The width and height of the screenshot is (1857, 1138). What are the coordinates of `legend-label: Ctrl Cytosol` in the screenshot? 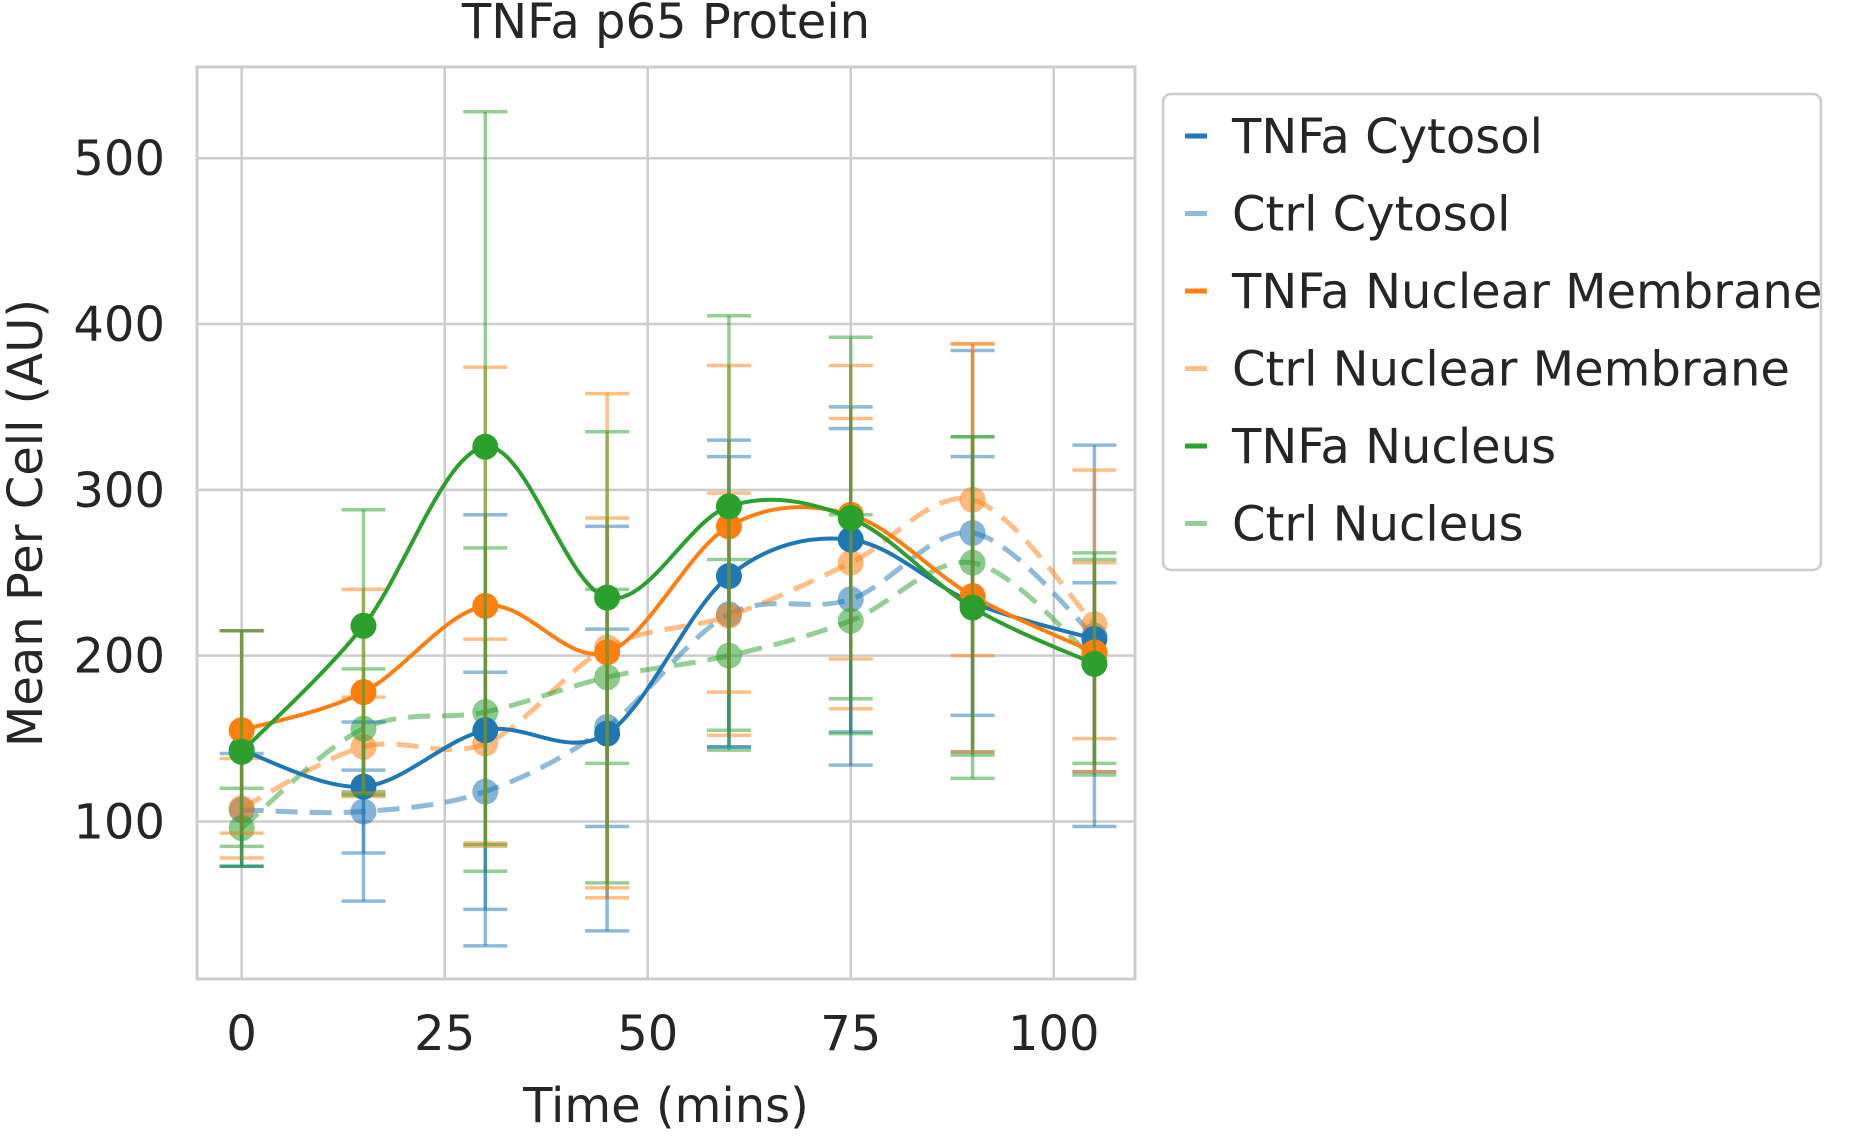 It's located at (1371, 215).